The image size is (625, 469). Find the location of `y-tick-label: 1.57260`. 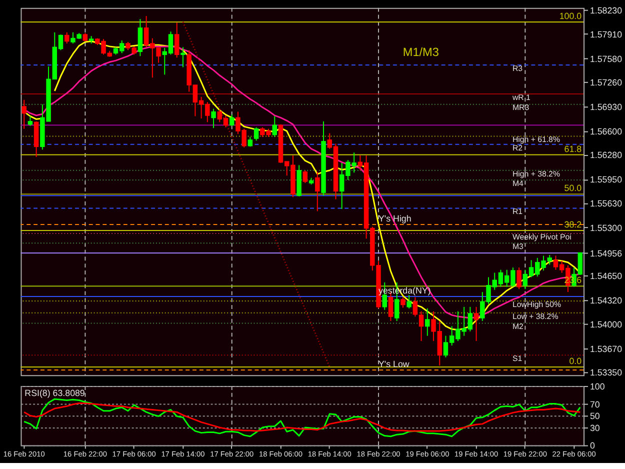

y-tick-label: 1.57260 is located at coordinates (606, 83).